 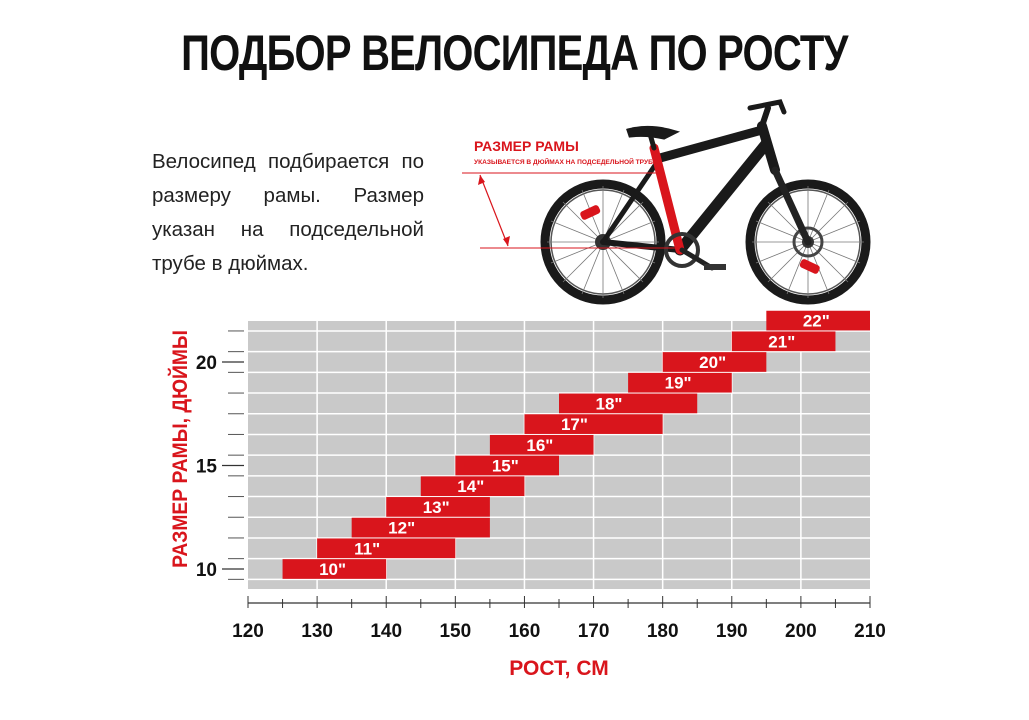 What do you see at coordinates (571, 210) in the screenshot?
I see `frame-size-annotation` at bounding box center [571, 210].